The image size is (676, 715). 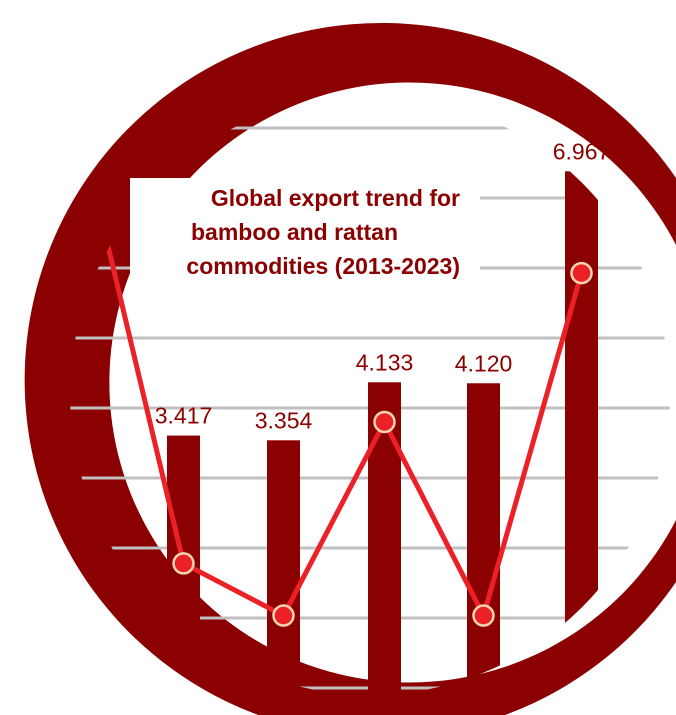 I want to click on bar-value-label: 4.133, so click(x=385, y=362).